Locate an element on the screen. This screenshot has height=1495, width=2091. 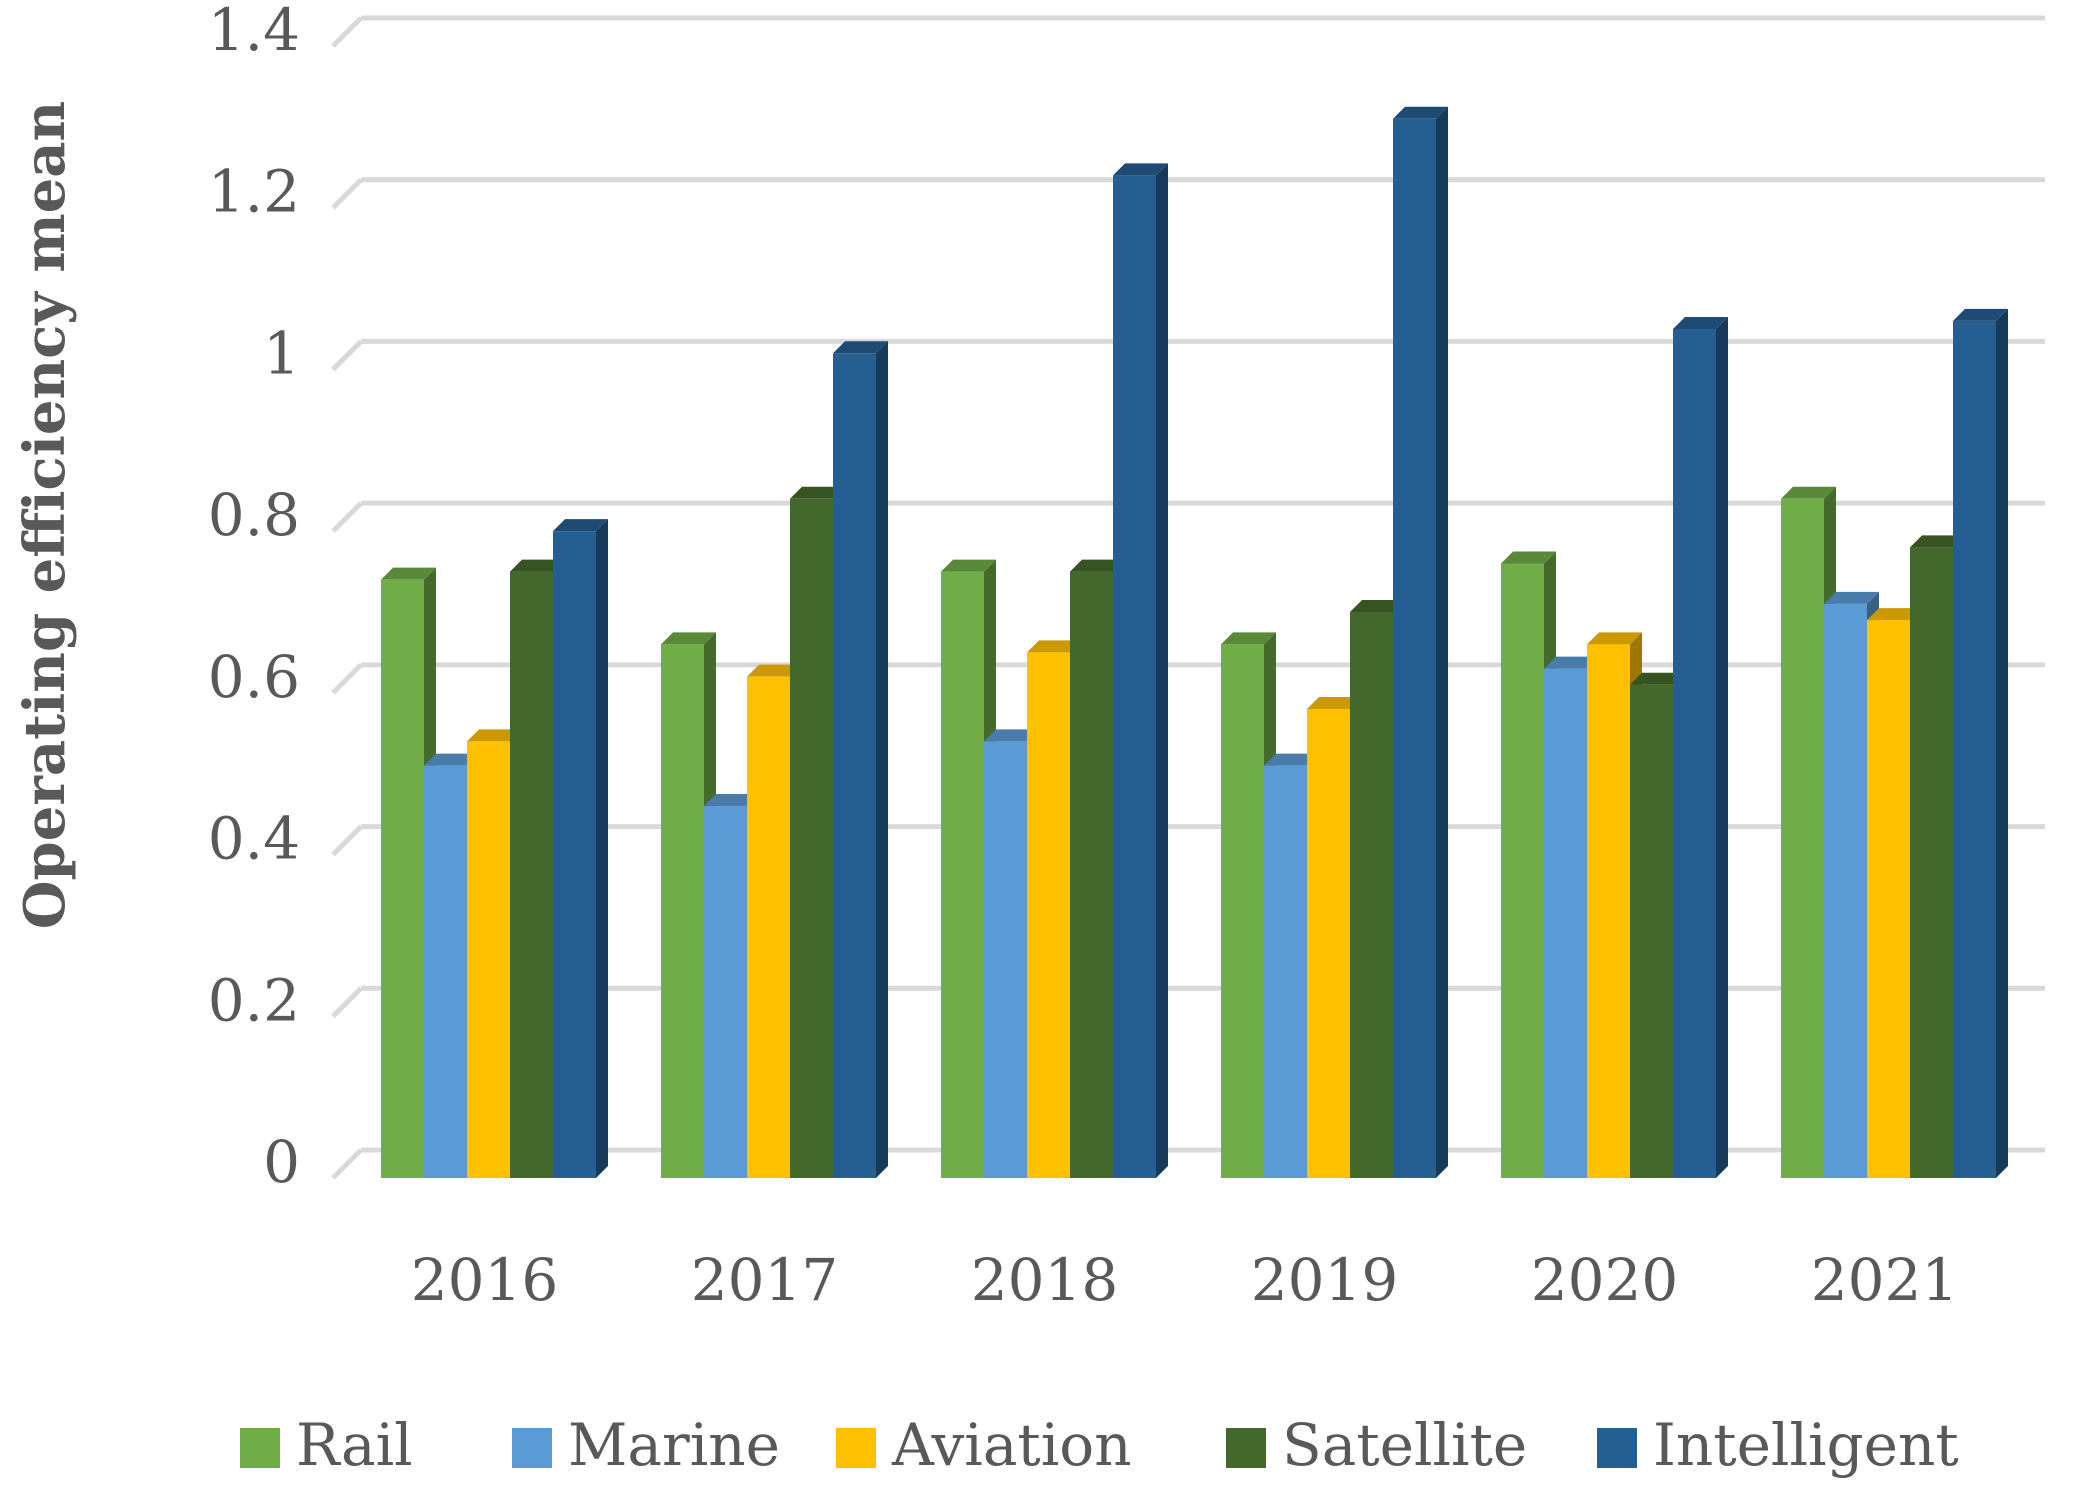
bar-intelligent-2018 is located at coordinates (1140, 670).